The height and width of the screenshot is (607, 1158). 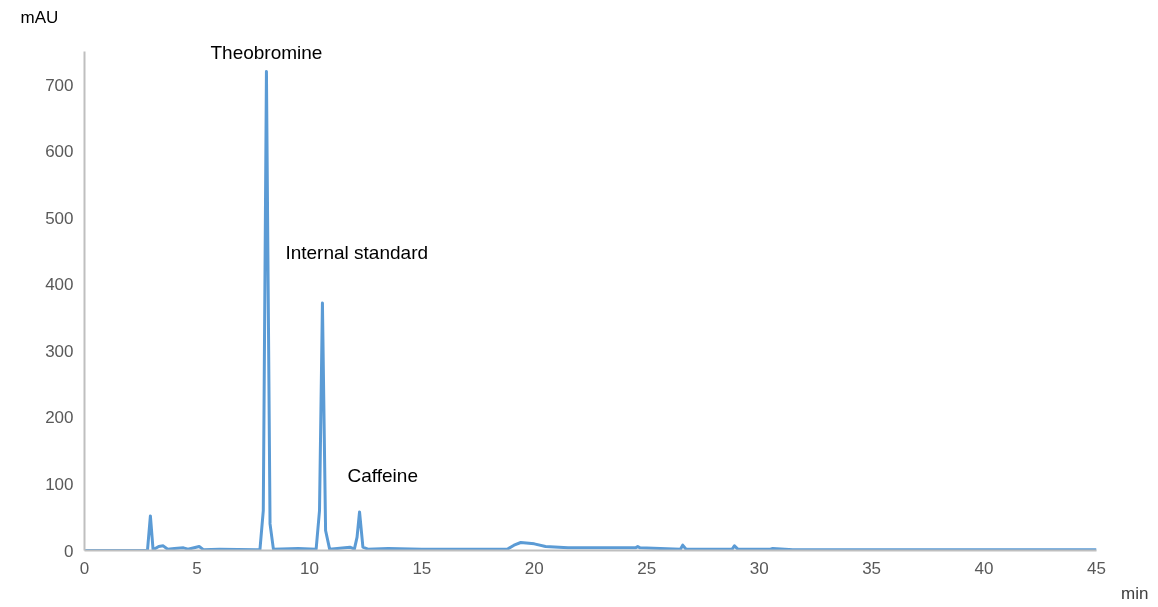 I want to click on annotation: Theobromine, so click(x=266, y=53).